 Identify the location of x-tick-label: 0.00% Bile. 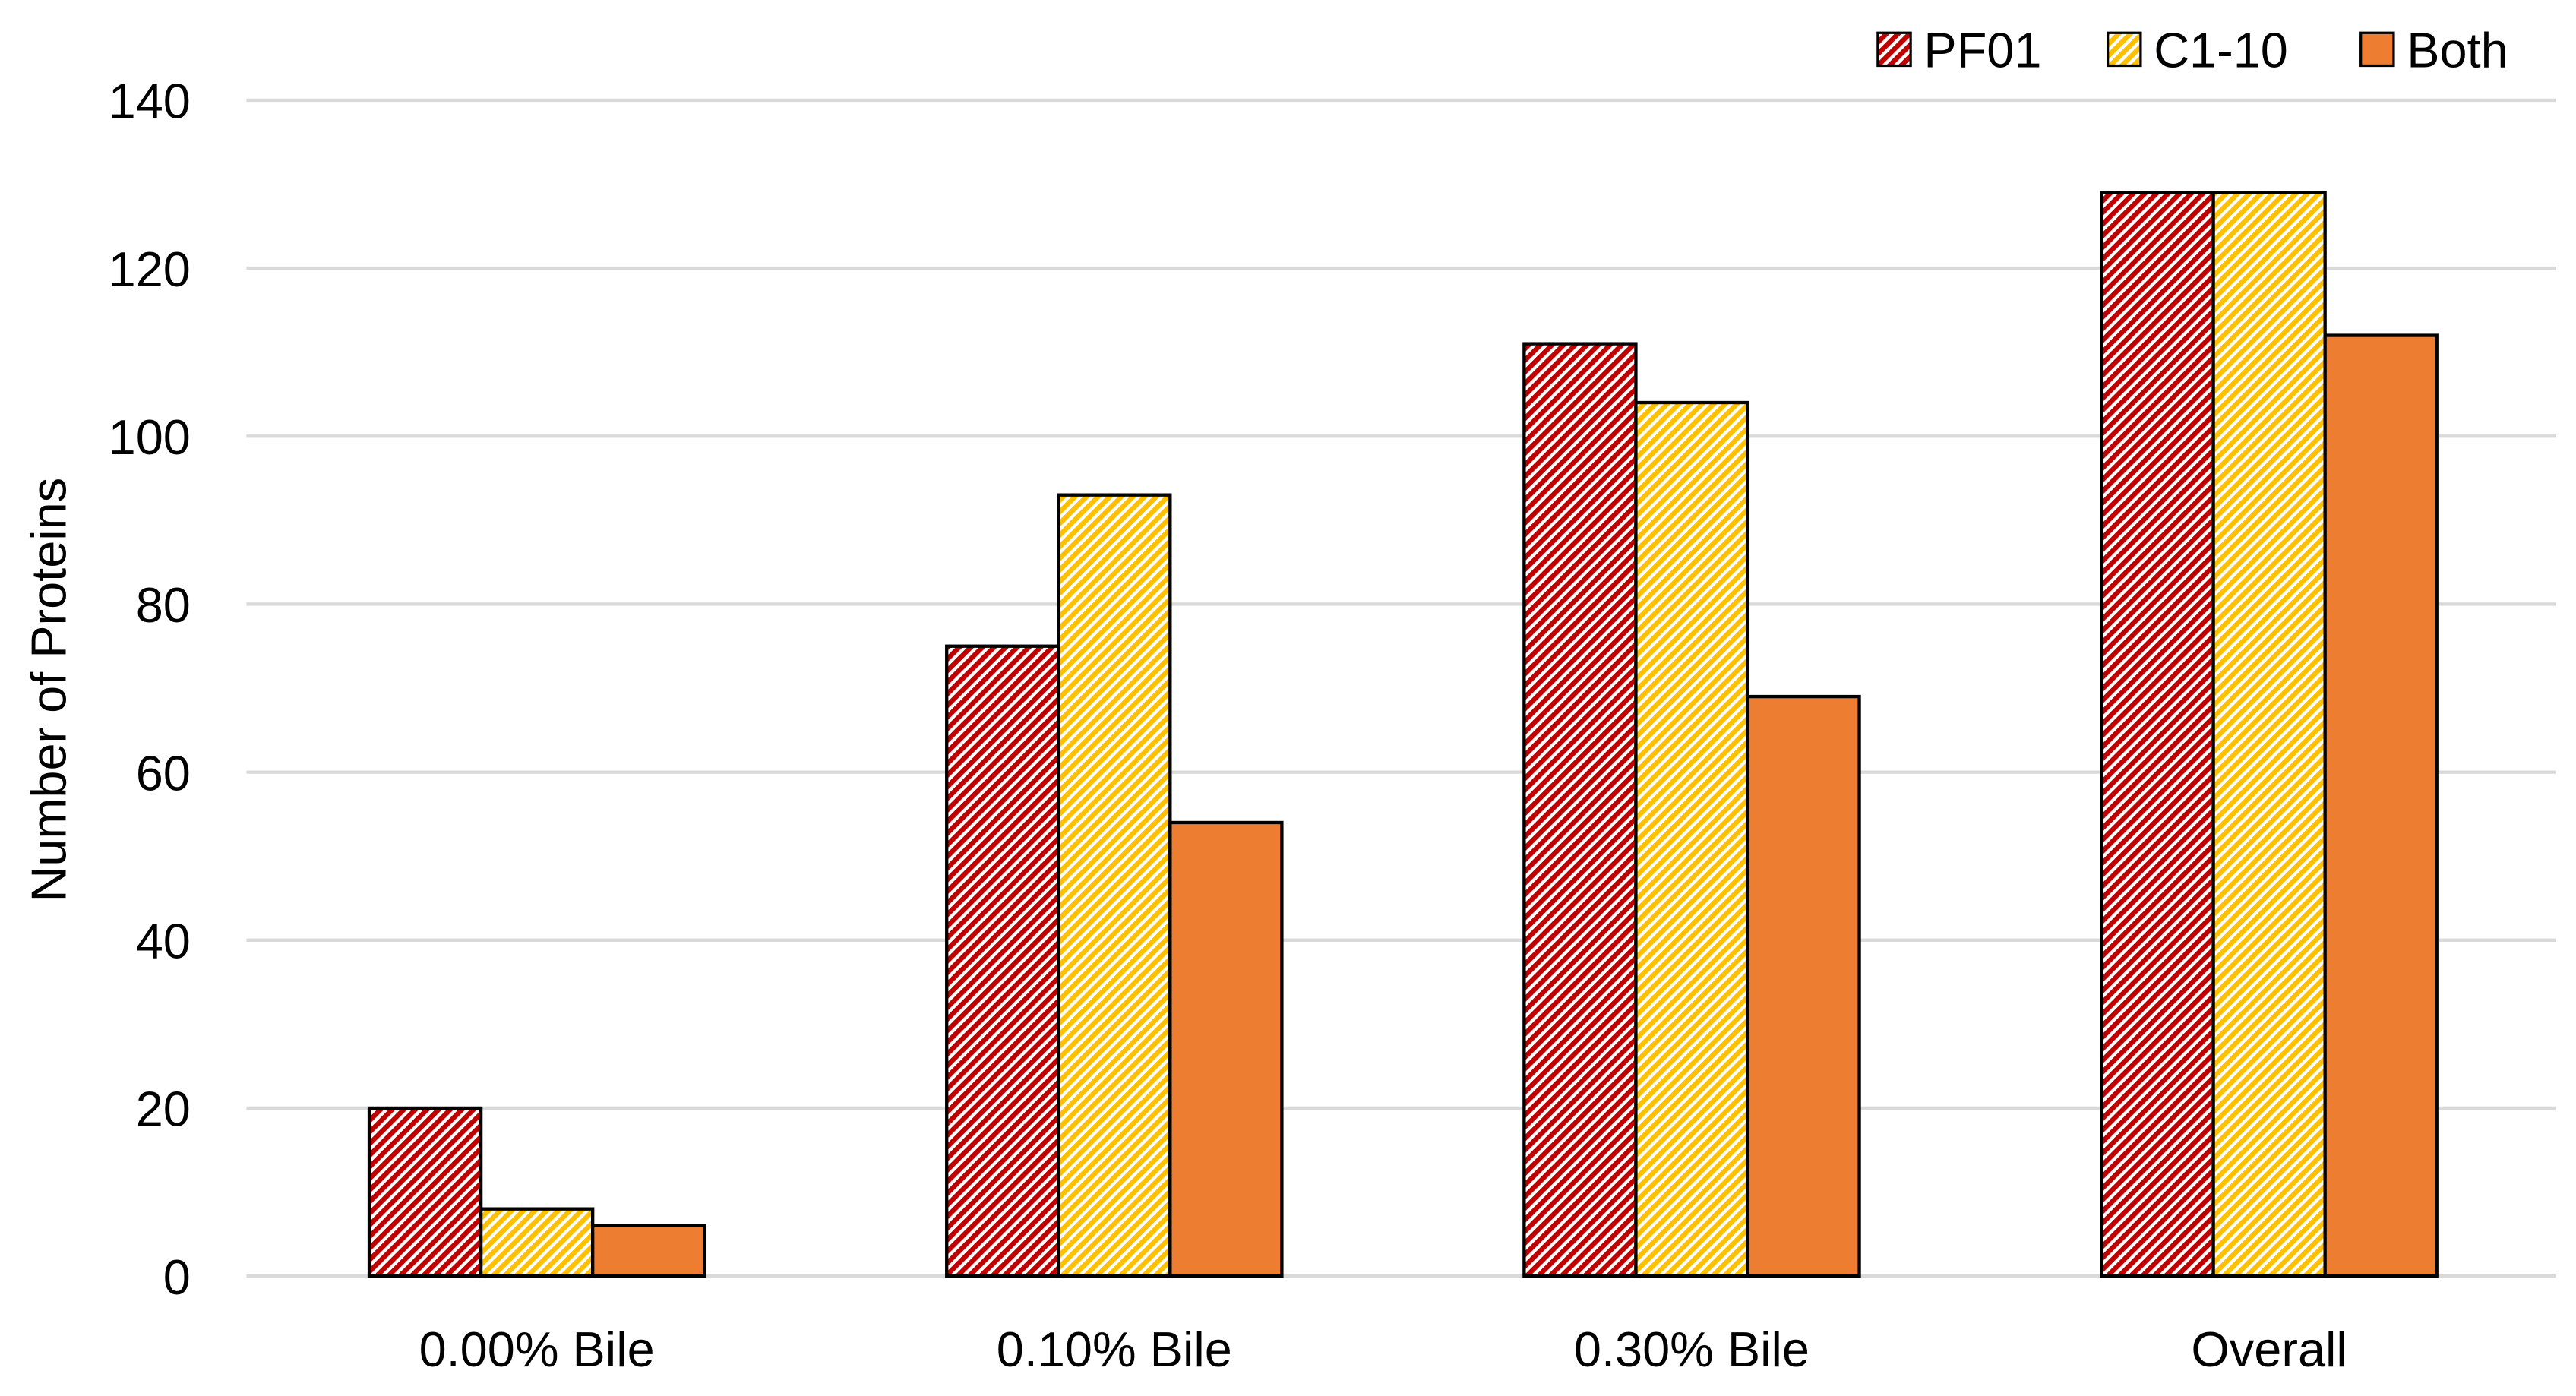
(537, 1349).